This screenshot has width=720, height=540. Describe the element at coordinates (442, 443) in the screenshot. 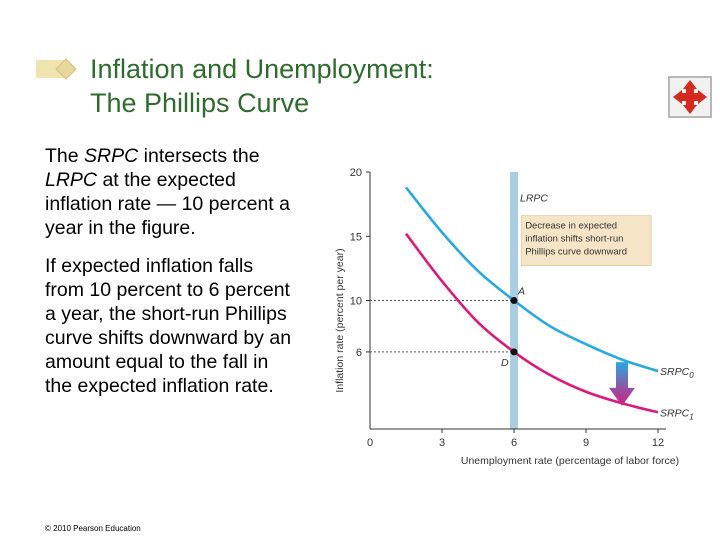

I see `x-tick-label: 3` at that location.